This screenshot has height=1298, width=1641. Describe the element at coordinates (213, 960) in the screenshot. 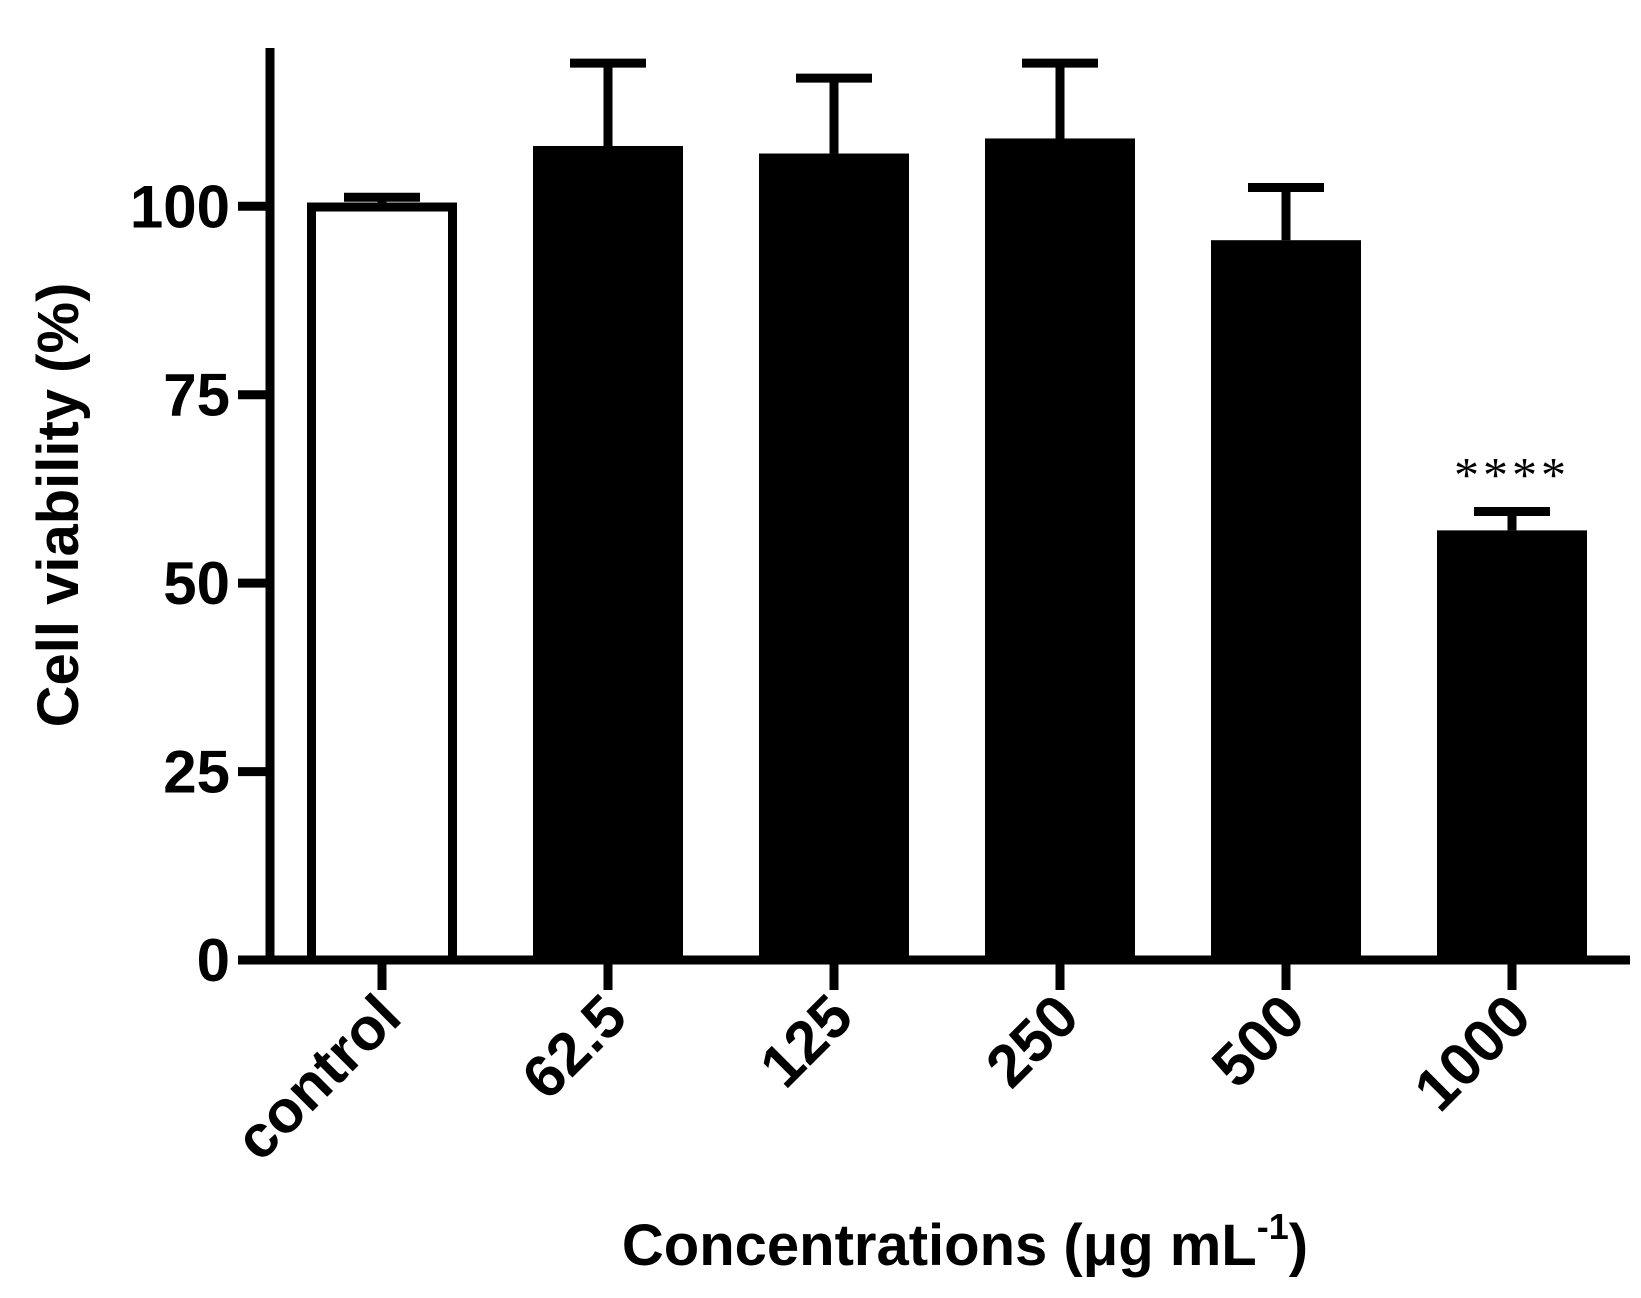

I see `y-tick-label: 0` at that location.